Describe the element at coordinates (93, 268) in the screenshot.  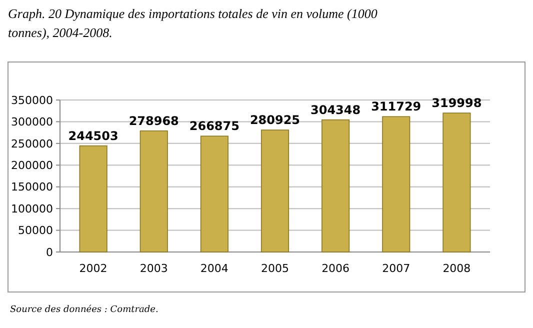
I see `x-tick-label: 2002` at that location.